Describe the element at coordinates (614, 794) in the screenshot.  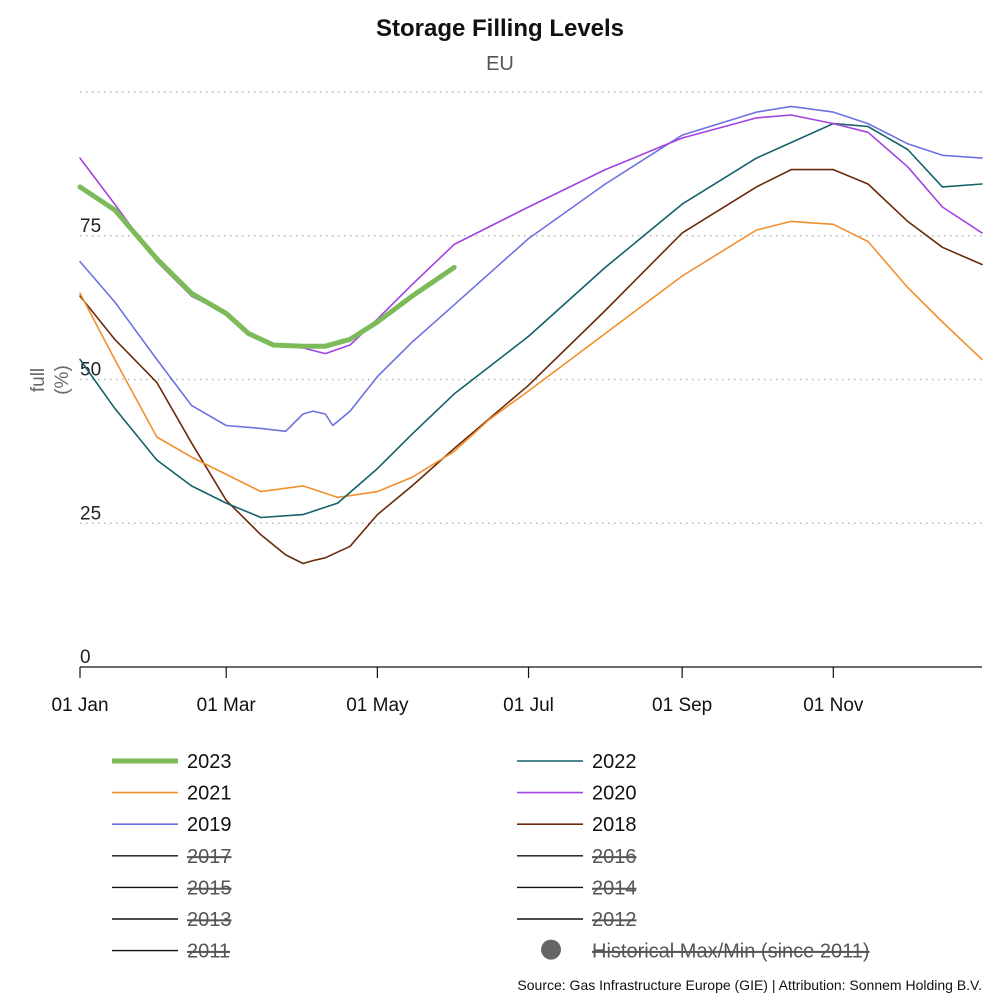
I see `legend-label-2020: 2020` at that location.